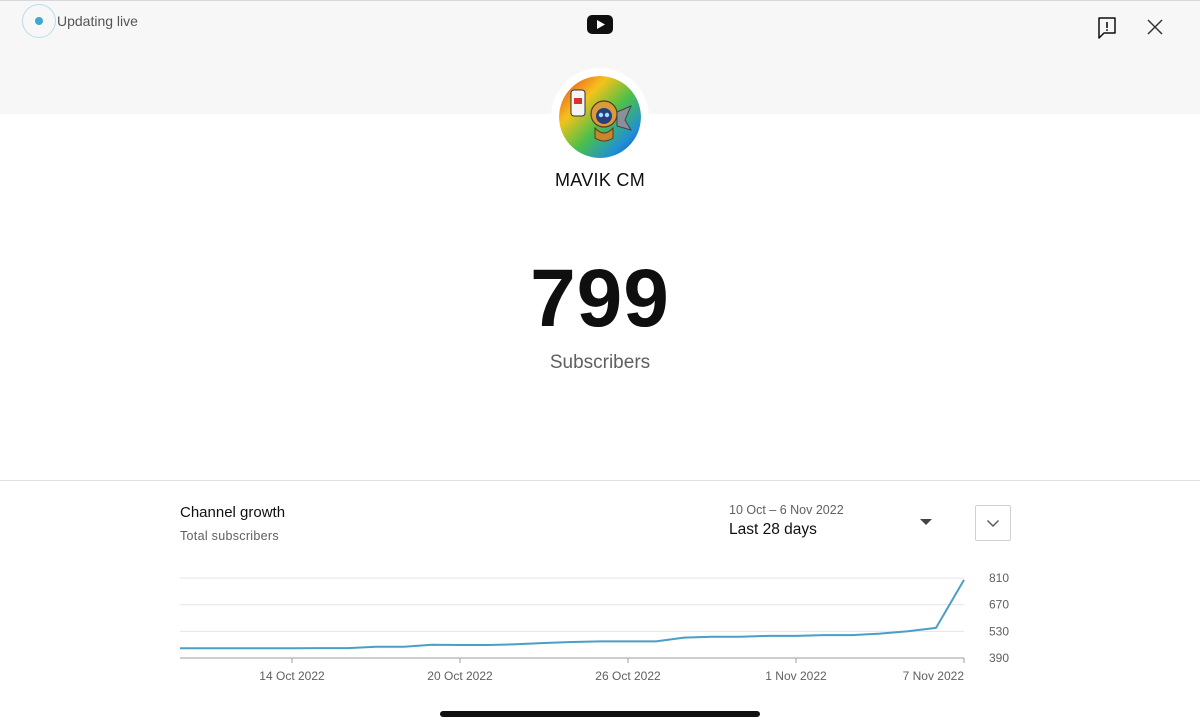 The height and width of the screenshot is (725, 1200). I want to click on x-tick-label: 7 Nov 2022, so click(934, 676).